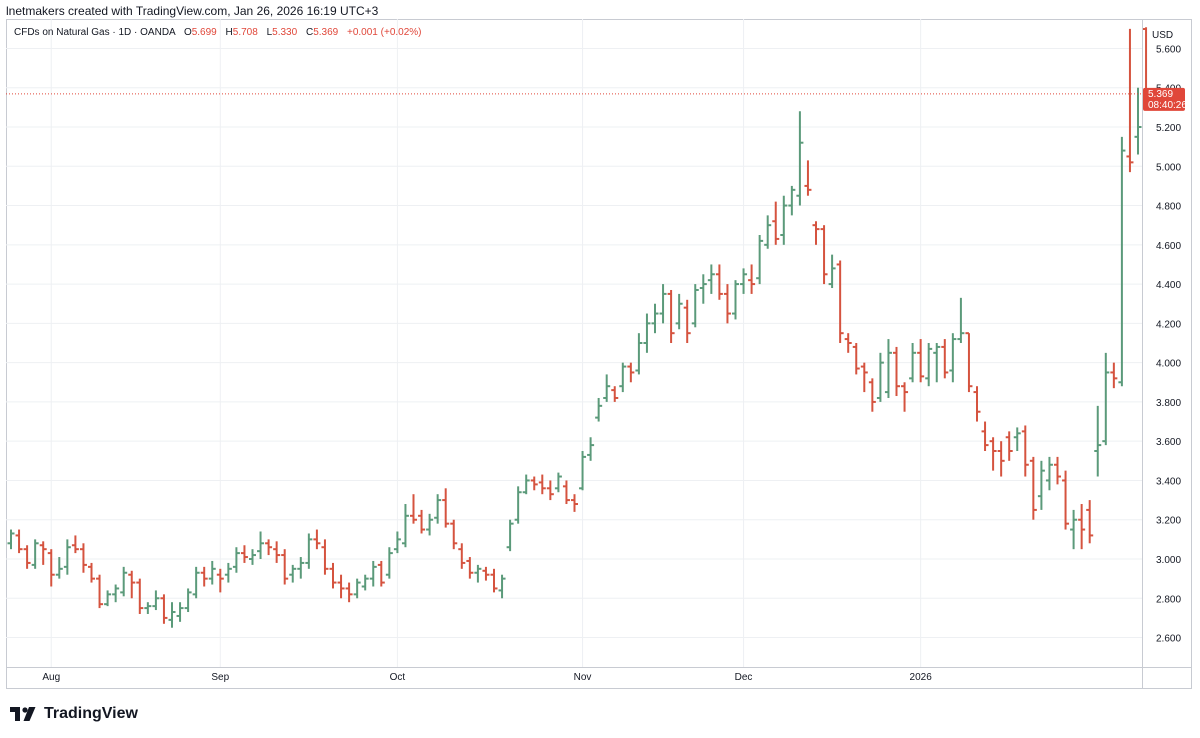 The width and height of the screenshot is (1200, 738). I want to click on last-price-tag, so click(1164, 99).